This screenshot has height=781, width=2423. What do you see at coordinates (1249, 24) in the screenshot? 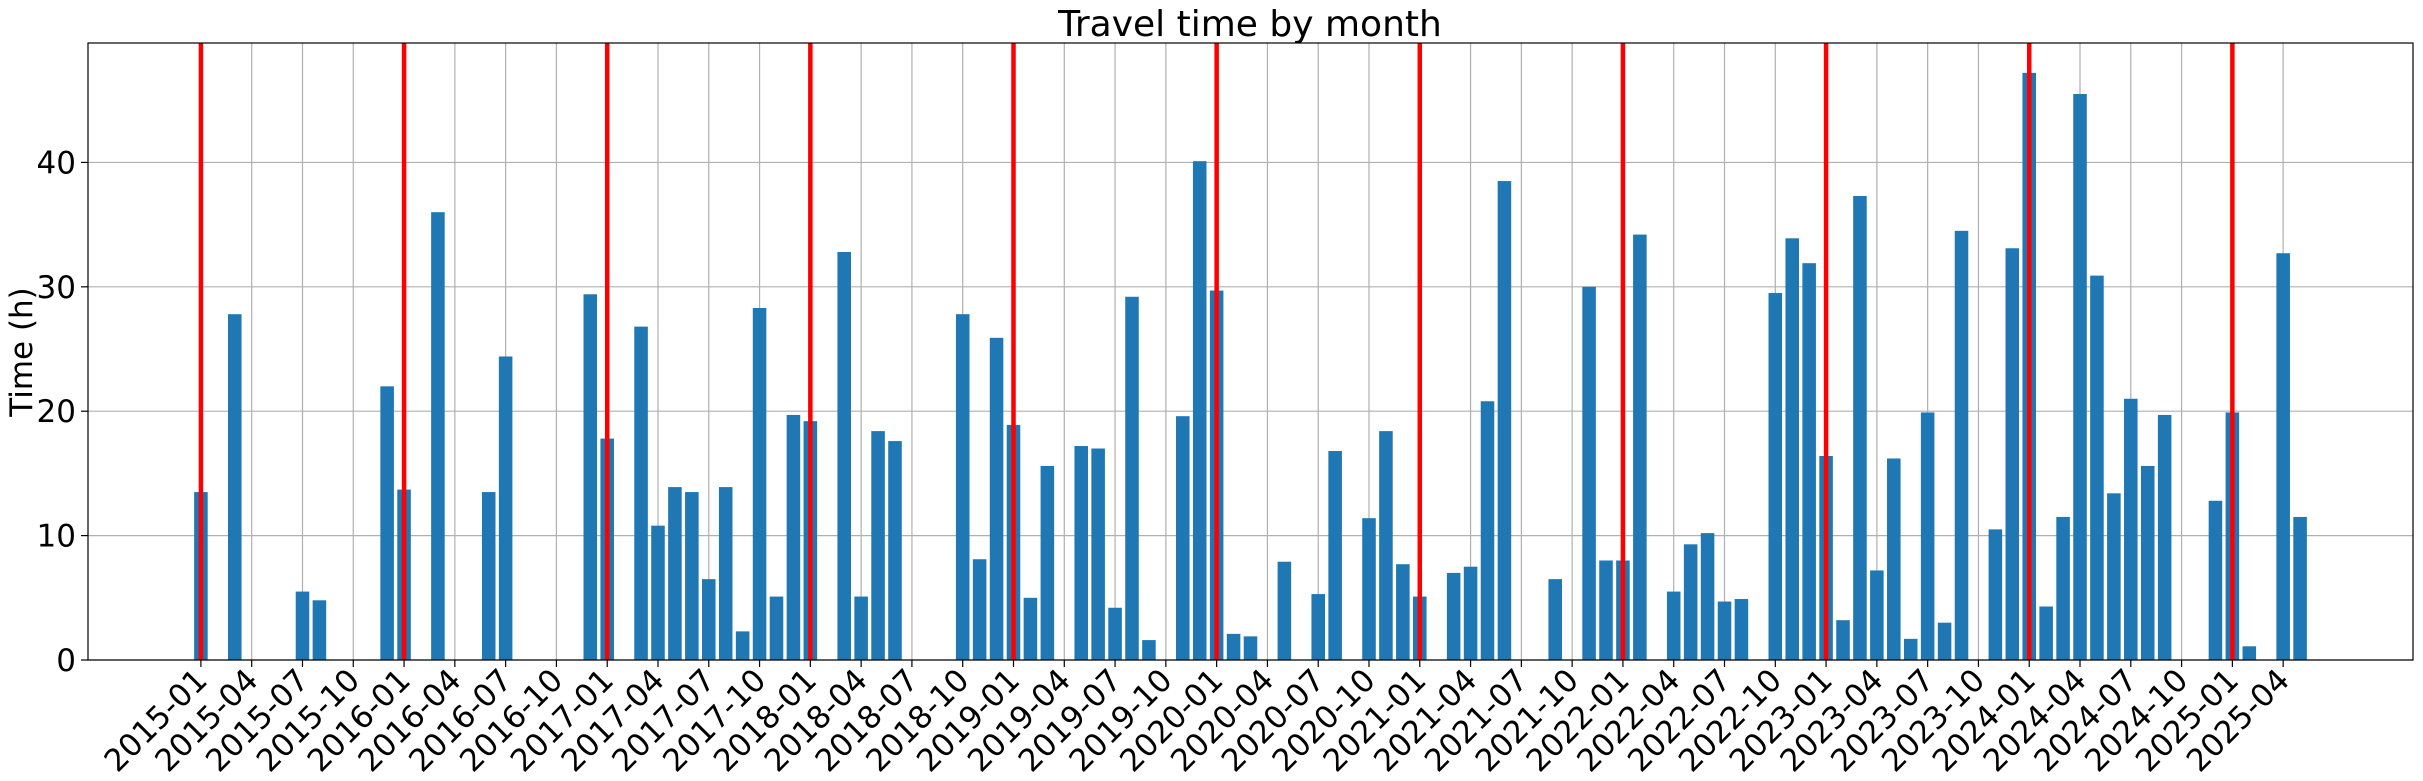
I see `chart-title: Travel time by month` at bounding box center [1249, 24].